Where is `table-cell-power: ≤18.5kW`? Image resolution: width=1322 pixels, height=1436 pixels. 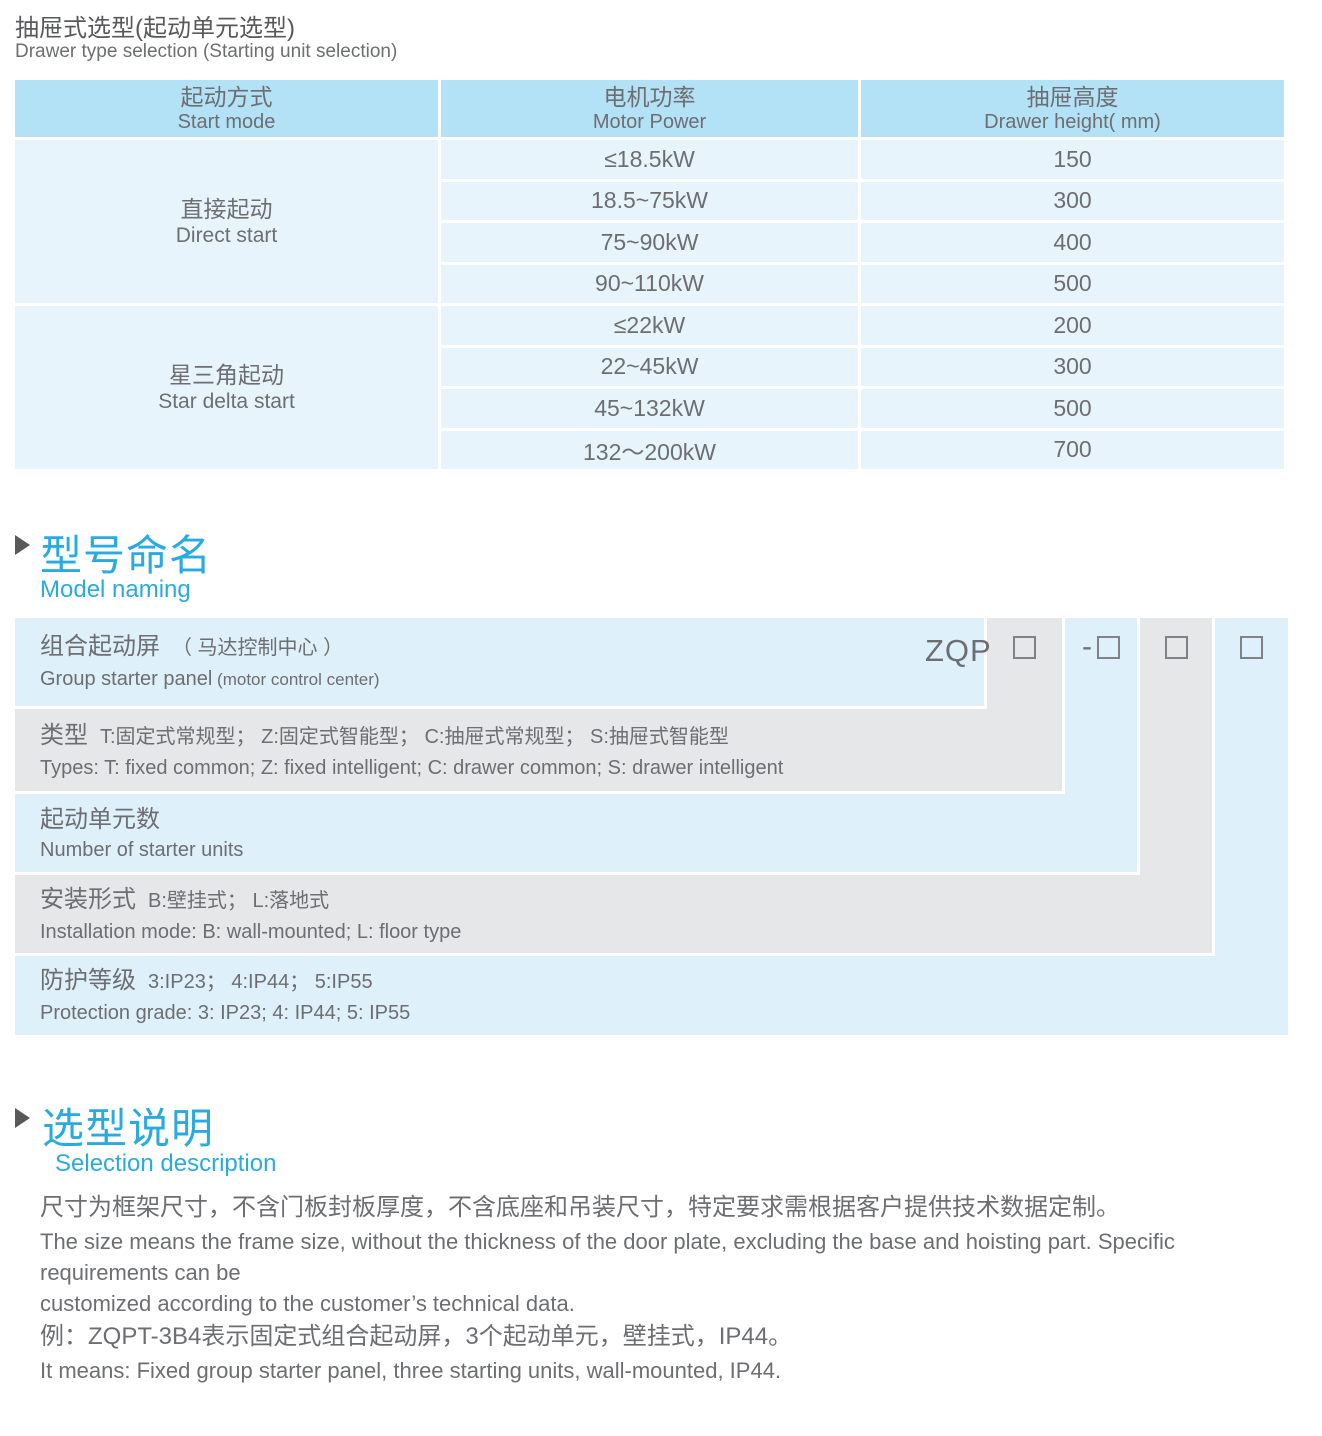
table-cell-power: ≤18.5kW is located at coordinates (649, 159).